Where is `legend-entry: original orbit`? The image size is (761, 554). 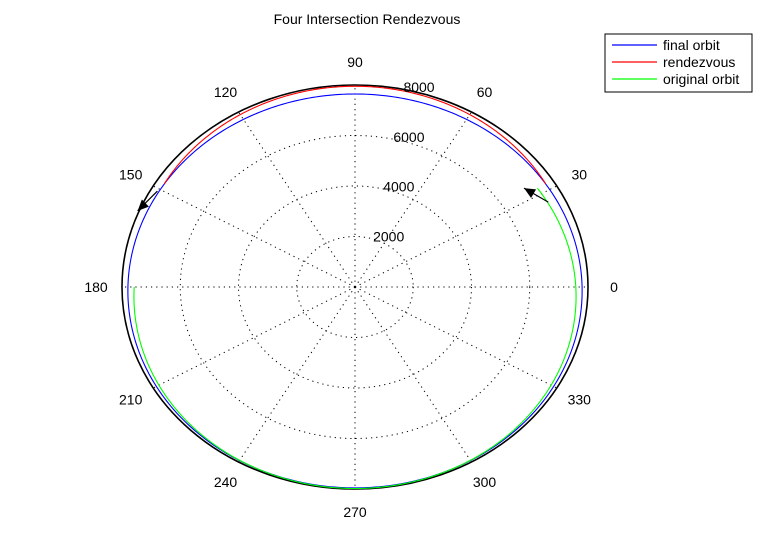 legend-entry: original orbit is located at coordinates (701, 79).